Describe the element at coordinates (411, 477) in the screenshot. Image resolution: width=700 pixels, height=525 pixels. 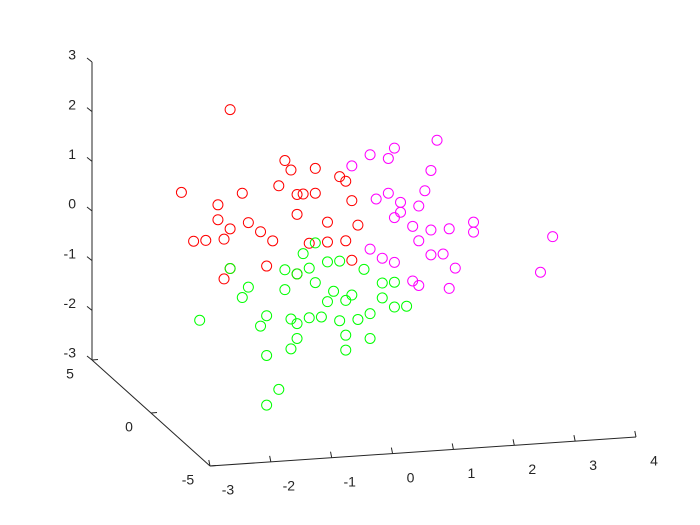
I see `x-tick-label: 0` at that location.